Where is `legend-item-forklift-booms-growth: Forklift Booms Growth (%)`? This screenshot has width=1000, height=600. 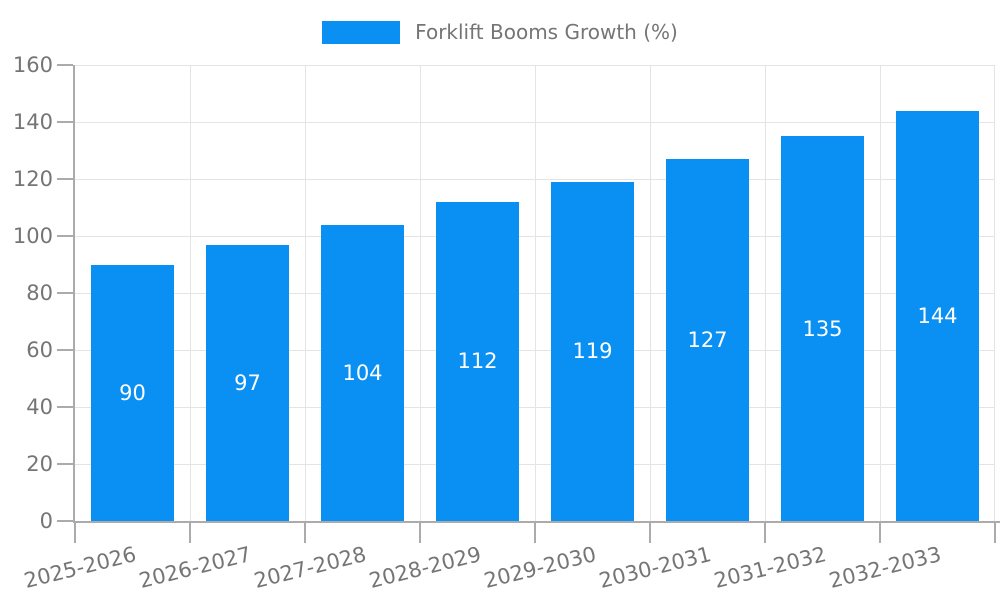
legend-item-forklift-booms-growth: Forklift Booms Growth (%) is located at coordinates (500, 32).